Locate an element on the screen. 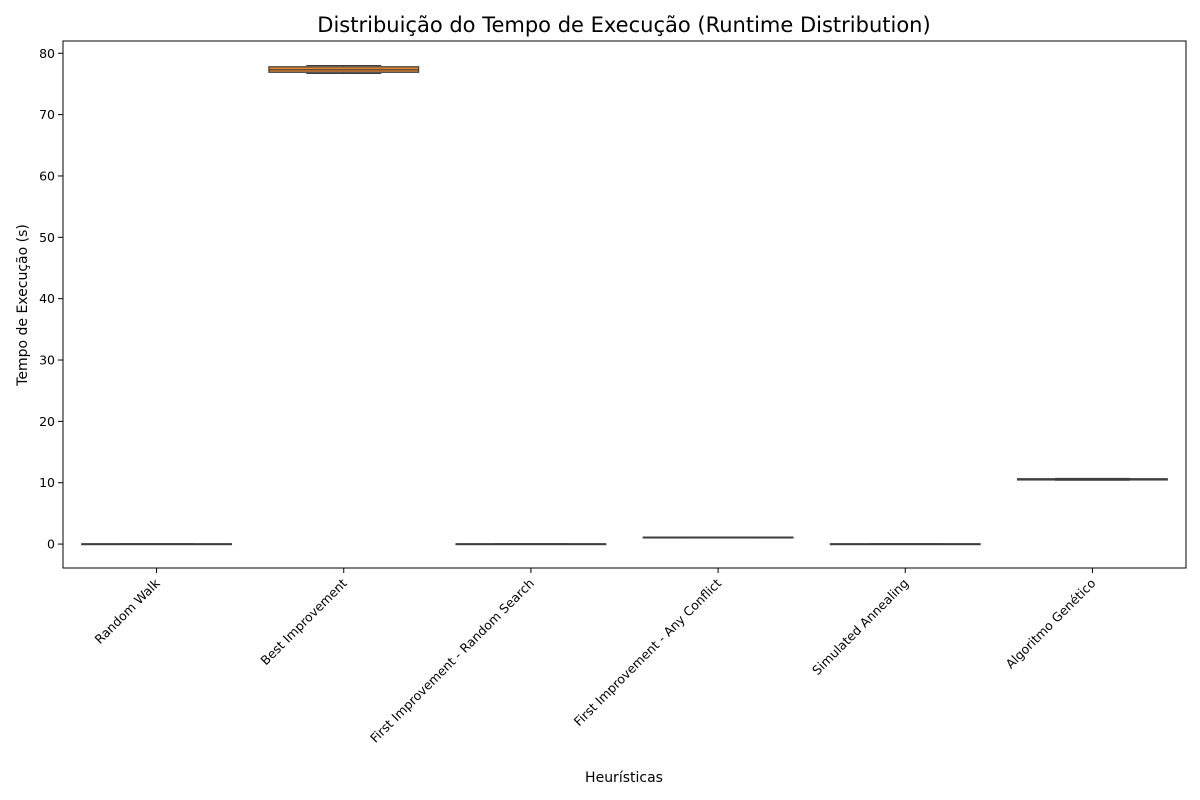 This screenshot has width=1200, height=800. y-tick-label: 30 is located at coordinates (47, 360).